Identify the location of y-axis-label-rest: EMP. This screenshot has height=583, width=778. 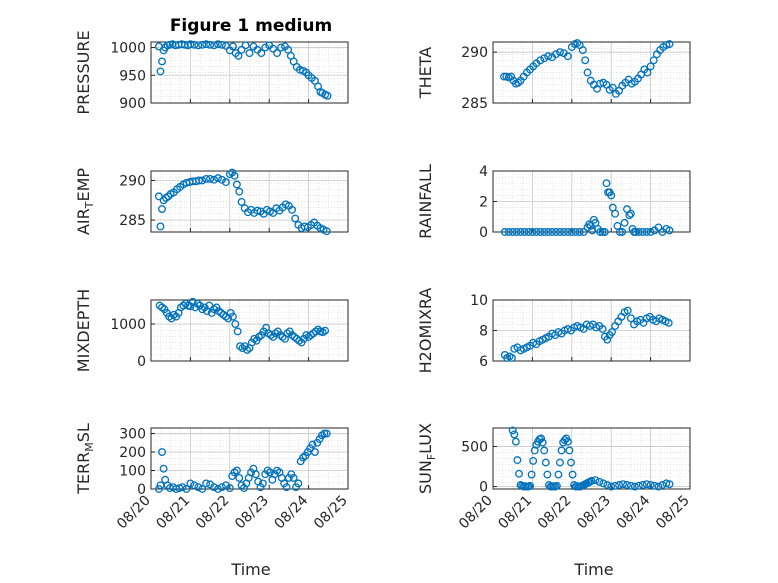
(83, 185).